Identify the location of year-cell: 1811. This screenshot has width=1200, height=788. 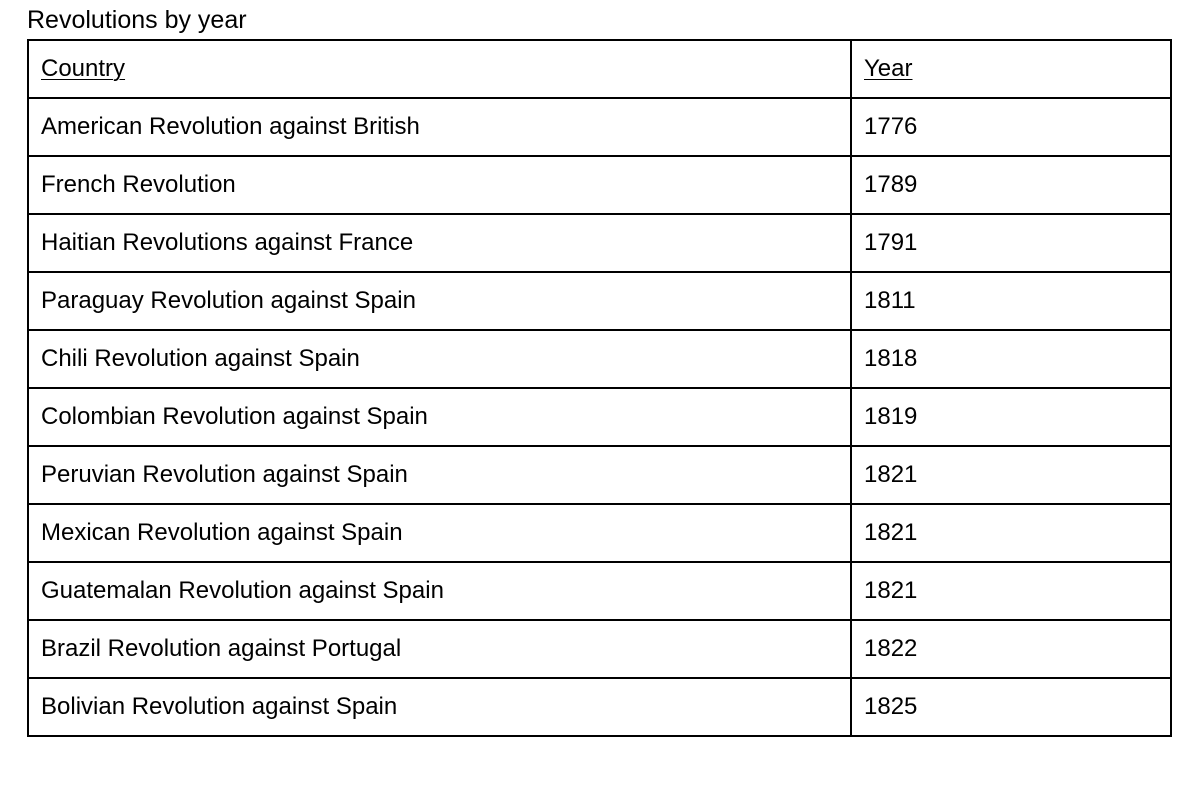
(1011, 301).